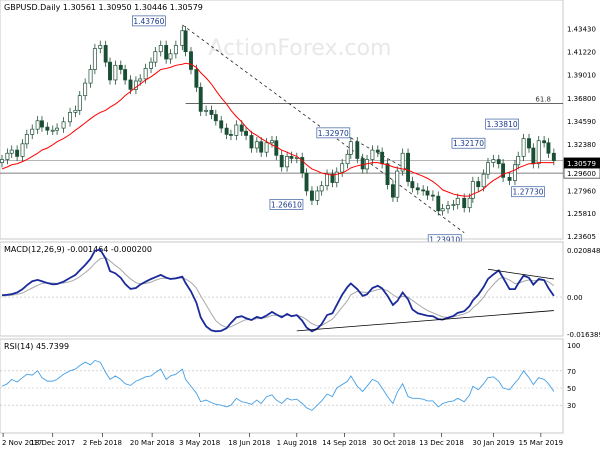  What do you see at coordinates (581, 76) in the screenshot?
I see `price-tick-label: 1.39010` at bounding box center [581, 76].